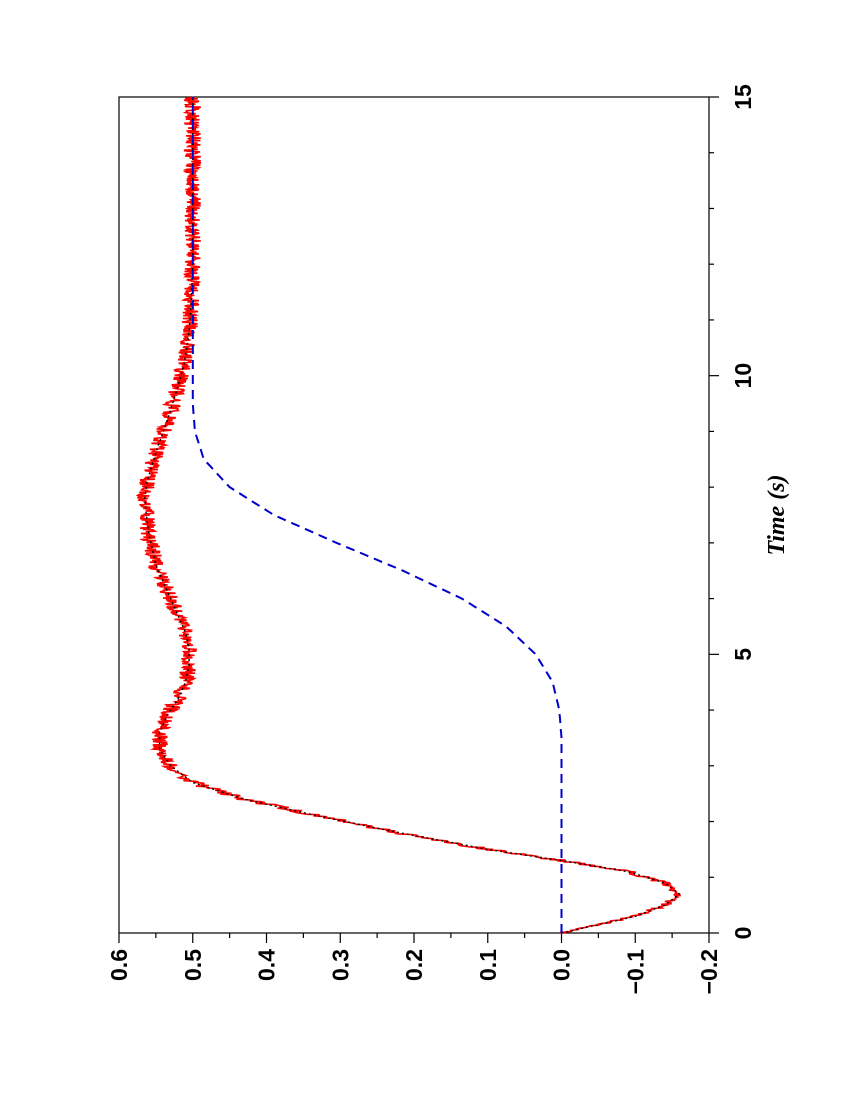  What do you see at coordinates (709, 971) in the screenshot?
I see `y-tick-label: −0.2` at bounding box center [709, 971].